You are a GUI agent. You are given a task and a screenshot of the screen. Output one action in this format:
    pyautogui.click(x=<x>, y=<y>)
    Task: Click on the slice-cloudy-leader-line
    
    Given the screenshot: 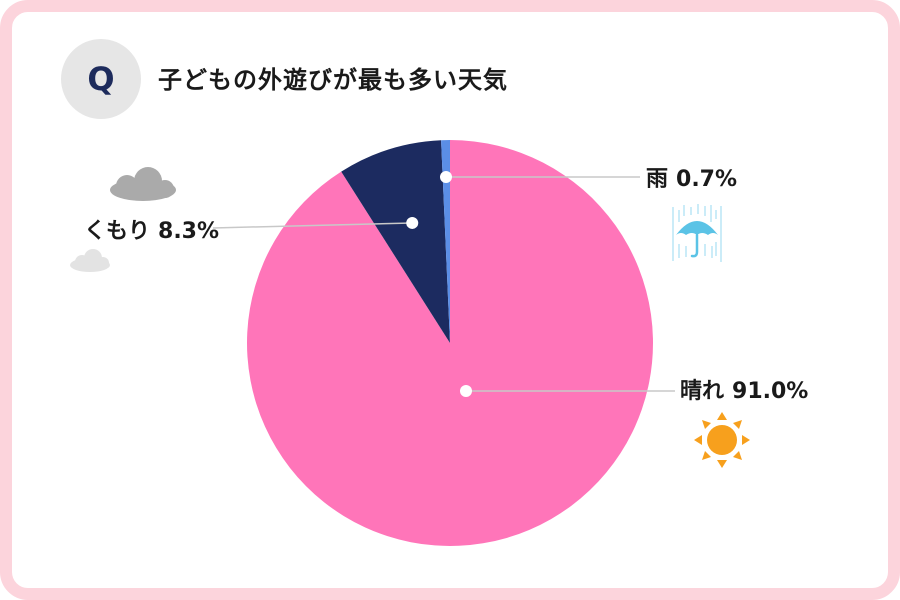 What is the action you would take?
    pyautogui.click(x=312, y=225)
    